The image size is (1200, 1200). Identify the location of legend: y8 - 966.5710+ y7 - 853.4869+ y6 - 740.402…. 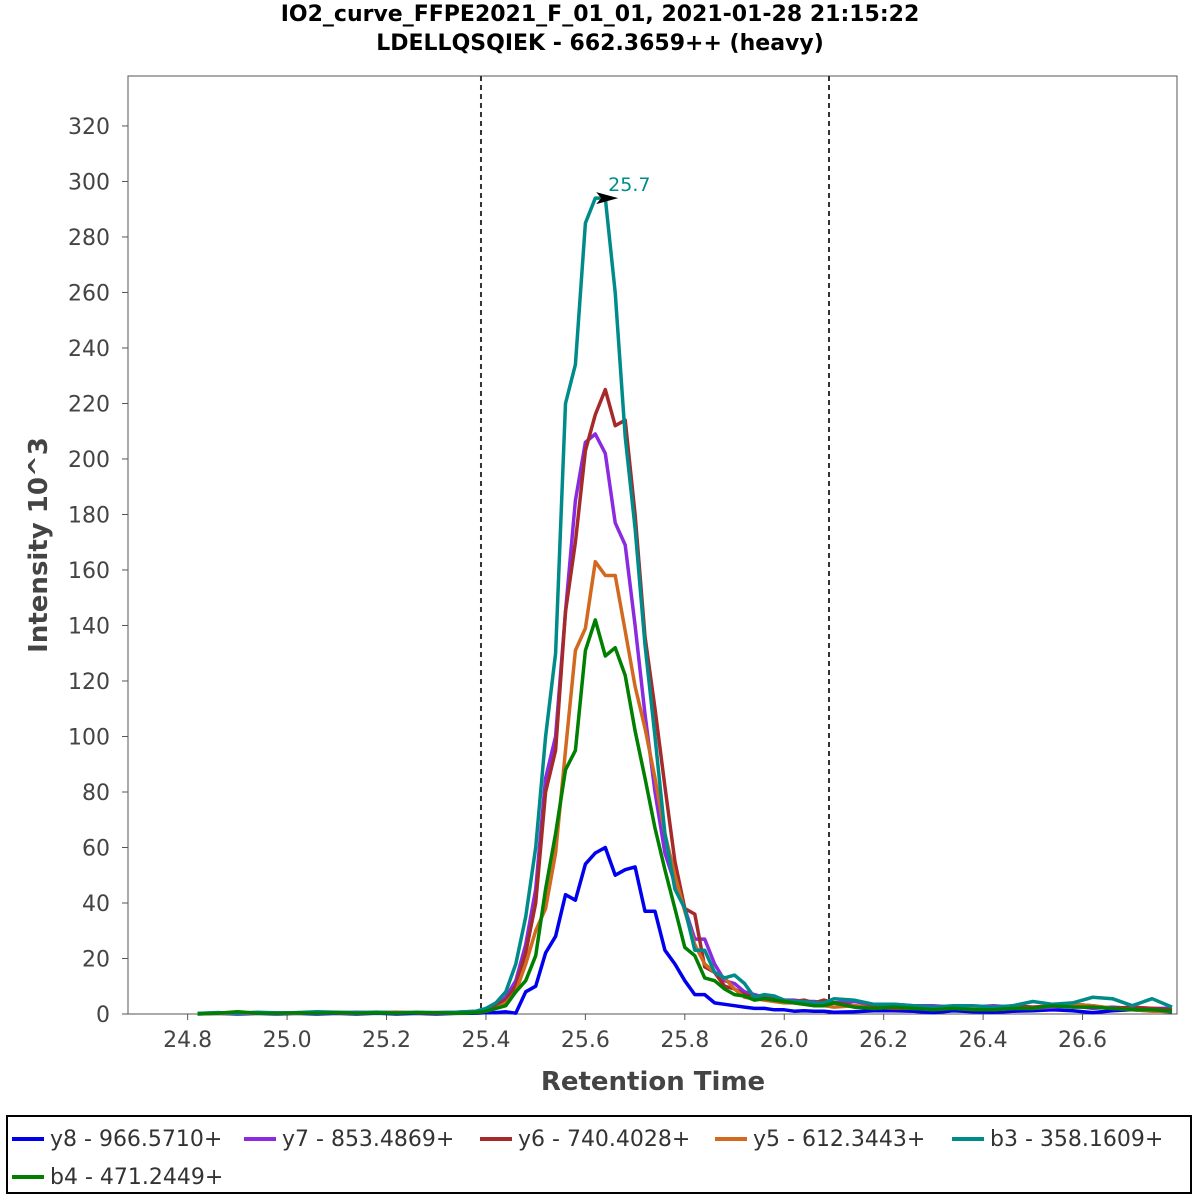
(599, 1154).